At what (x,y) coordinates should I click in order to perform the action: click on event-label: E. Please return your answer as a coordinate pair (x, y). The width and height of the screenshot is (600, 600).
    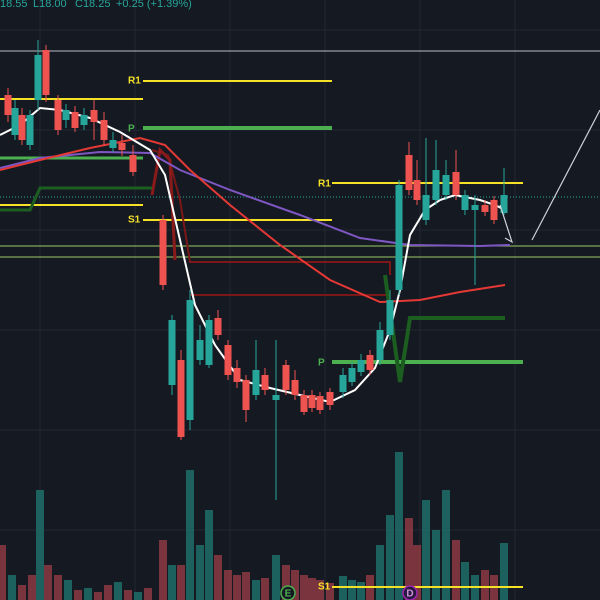
    Looking at the image, I should click on (288, 594).